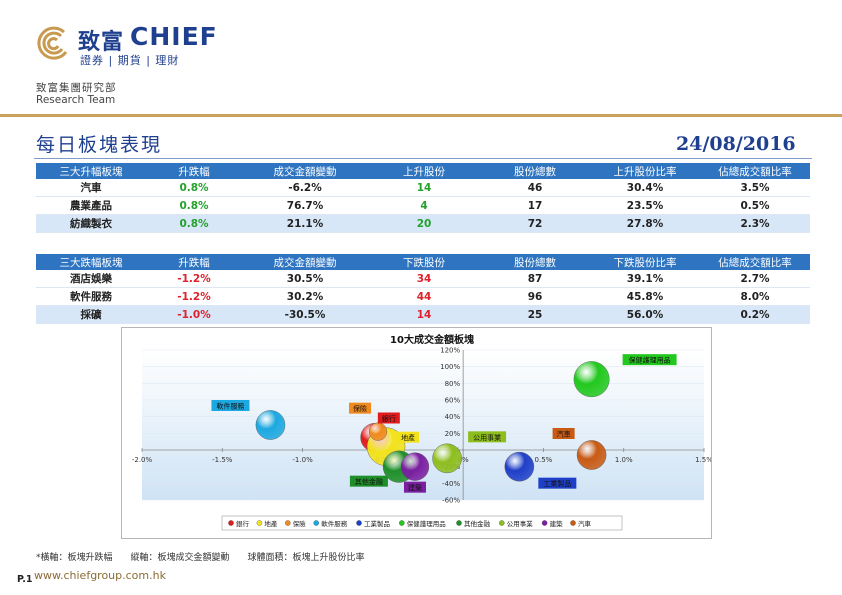  What do you see at coordinates (91, 171) in the screenshot?
I see `column-header: 三大升幅板塊` at bounding box center [91, 171].